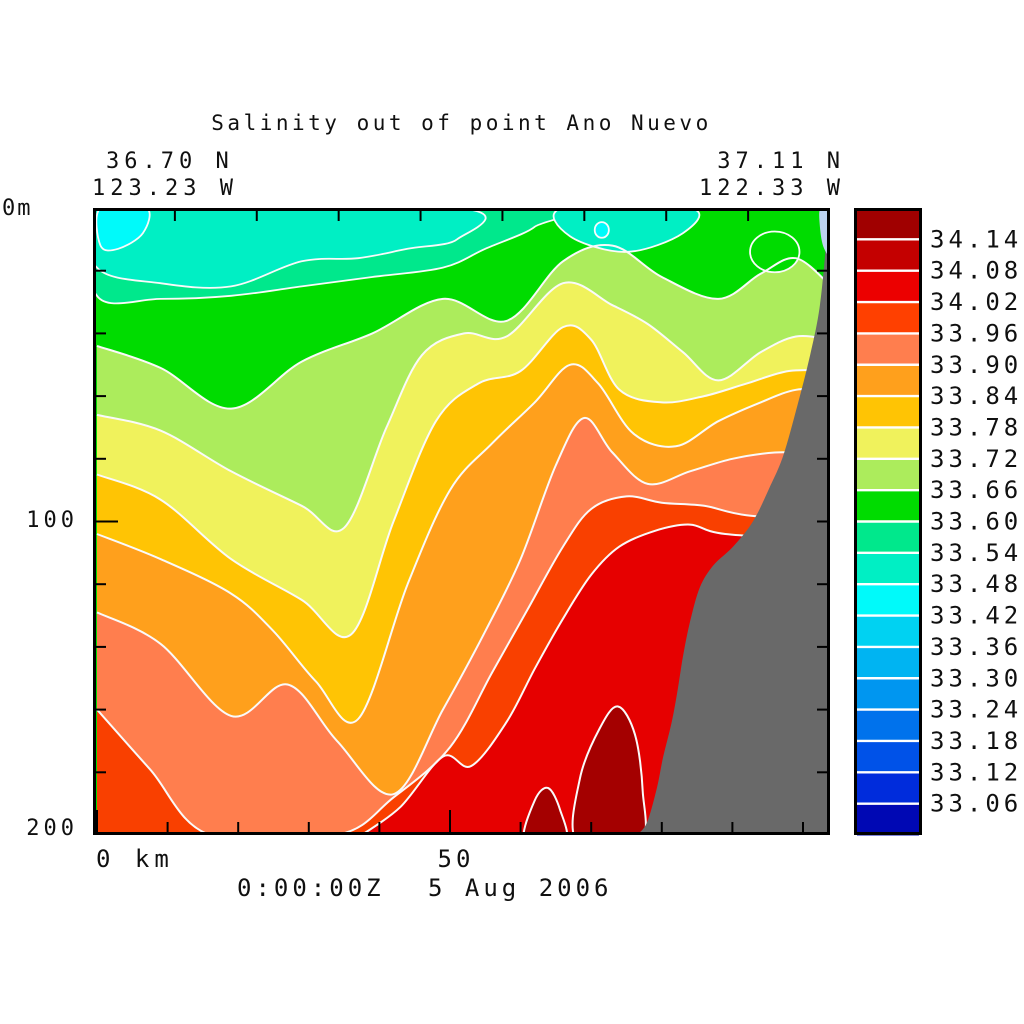  I want to click on colorbar-label-33.66: 33.66, so click(976, 490).